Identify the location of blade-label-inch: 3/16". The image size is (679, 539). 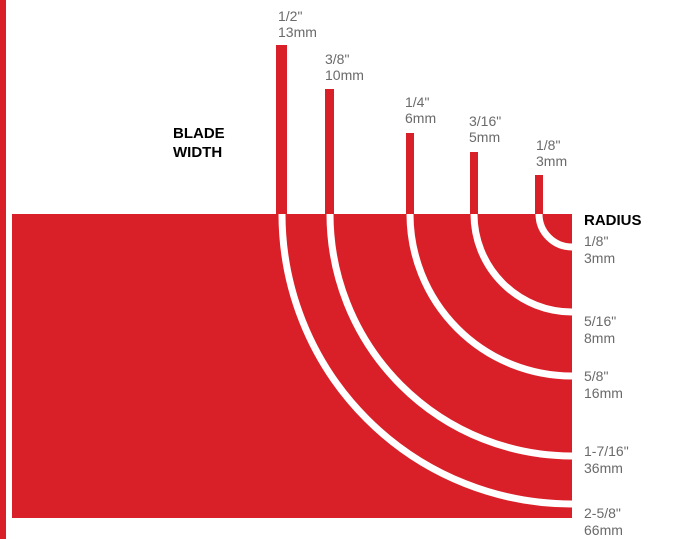
(485, 121).